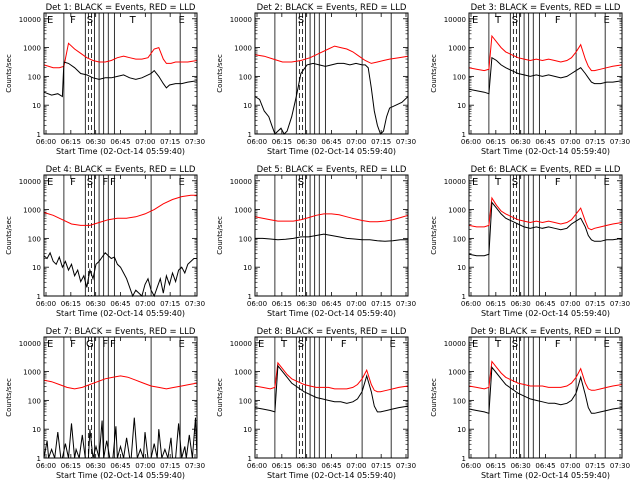  What do you see at coordinates (515, 344) in the screenshot?
I see `region-label: S` at bounding box center [515, 344].